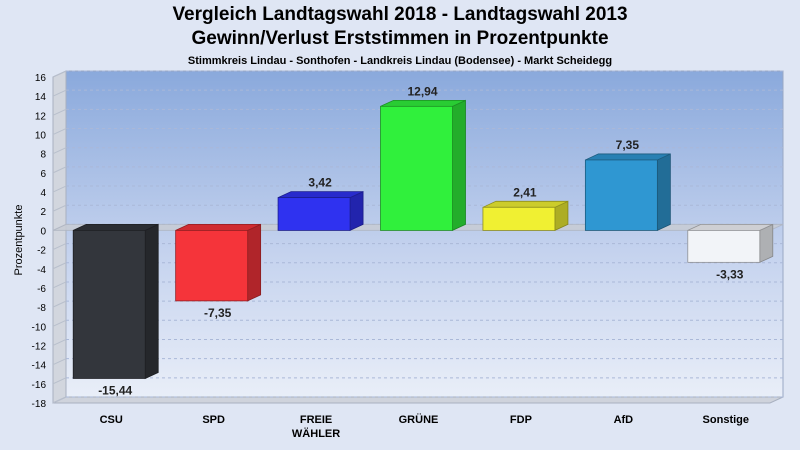 This screenshot has height=450, width=800. Describe the element at coordinates (43, 231) in the screenshot. I see `y-tick-label: 0` at that location.